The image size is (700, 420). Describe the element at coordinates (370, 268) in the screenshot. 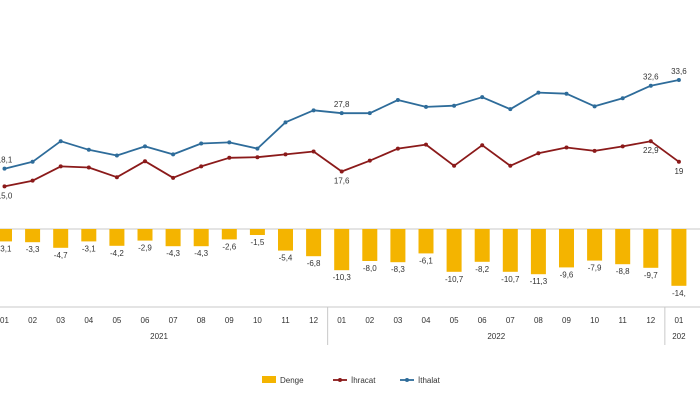

I see `bar-label-14: -8,0` at that location.